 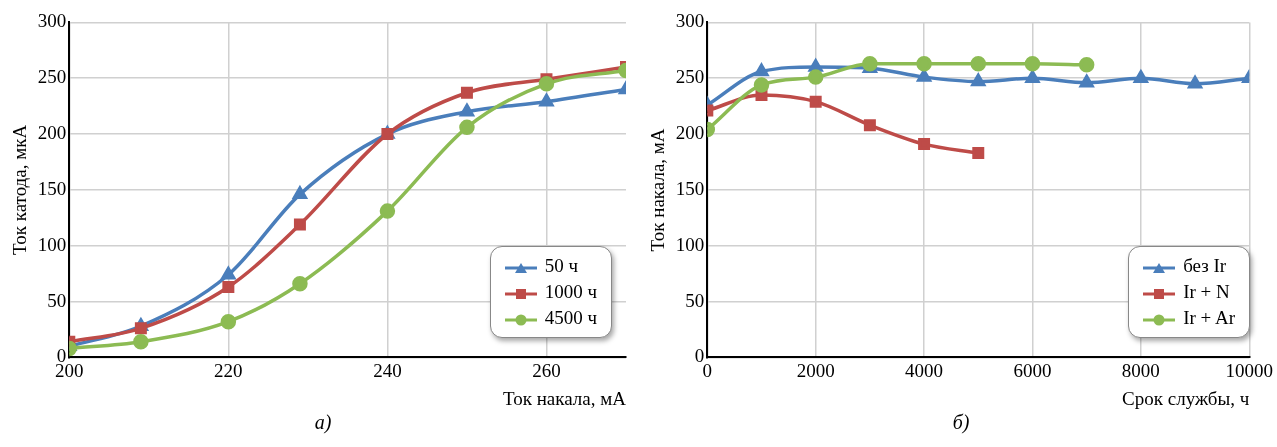 What do you see at coordinates (228, 370) in the screenshot?
I see `x-tick-label: 220` at bounding box center [228, 370].